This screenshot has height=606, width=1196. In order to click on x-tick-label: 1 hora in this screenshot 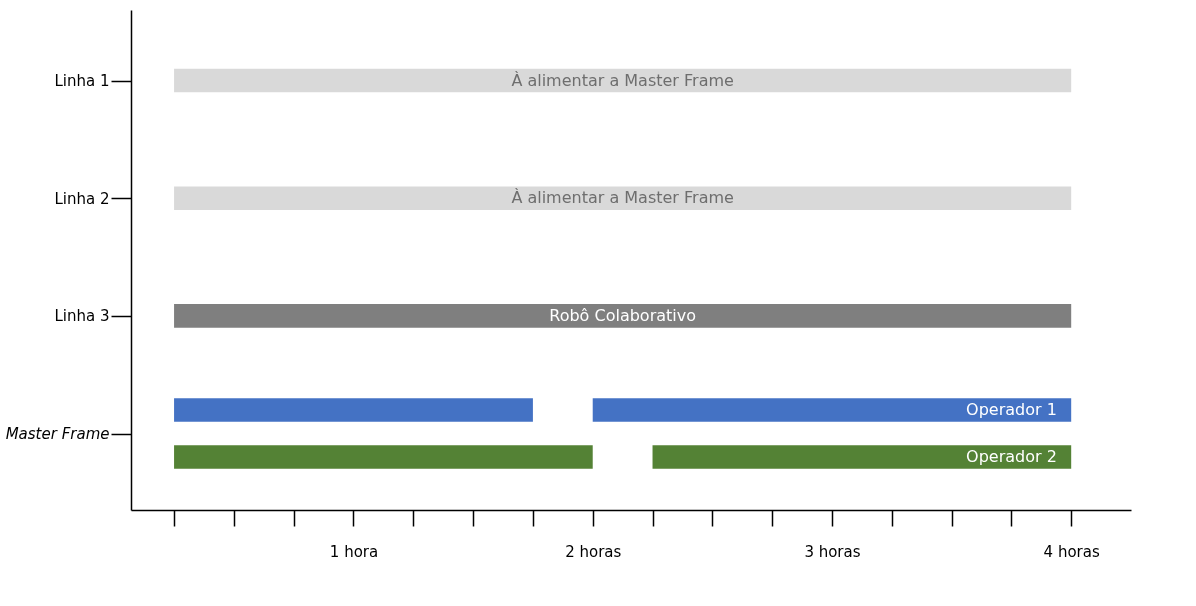, I will do `click(354, 551)`.